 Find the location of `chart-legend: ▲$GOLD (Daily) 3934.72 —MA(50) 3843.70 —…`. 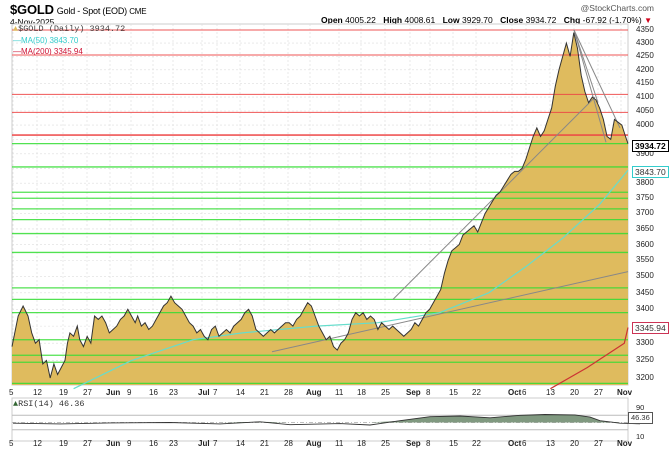

chart-legend: ▲$GOLD (Daily) 3934.72 —MA(50) 3843.70 —… is located at coordinates (69, 40).